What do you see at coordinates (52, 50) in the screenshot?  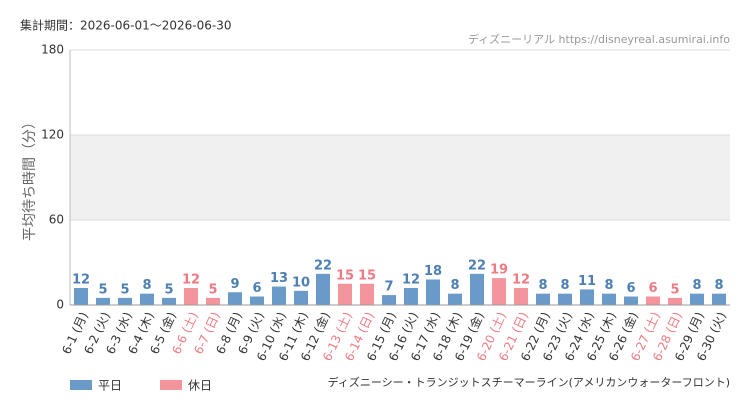 I see `y-tick-label: 180` at bounding box center [52, 50].